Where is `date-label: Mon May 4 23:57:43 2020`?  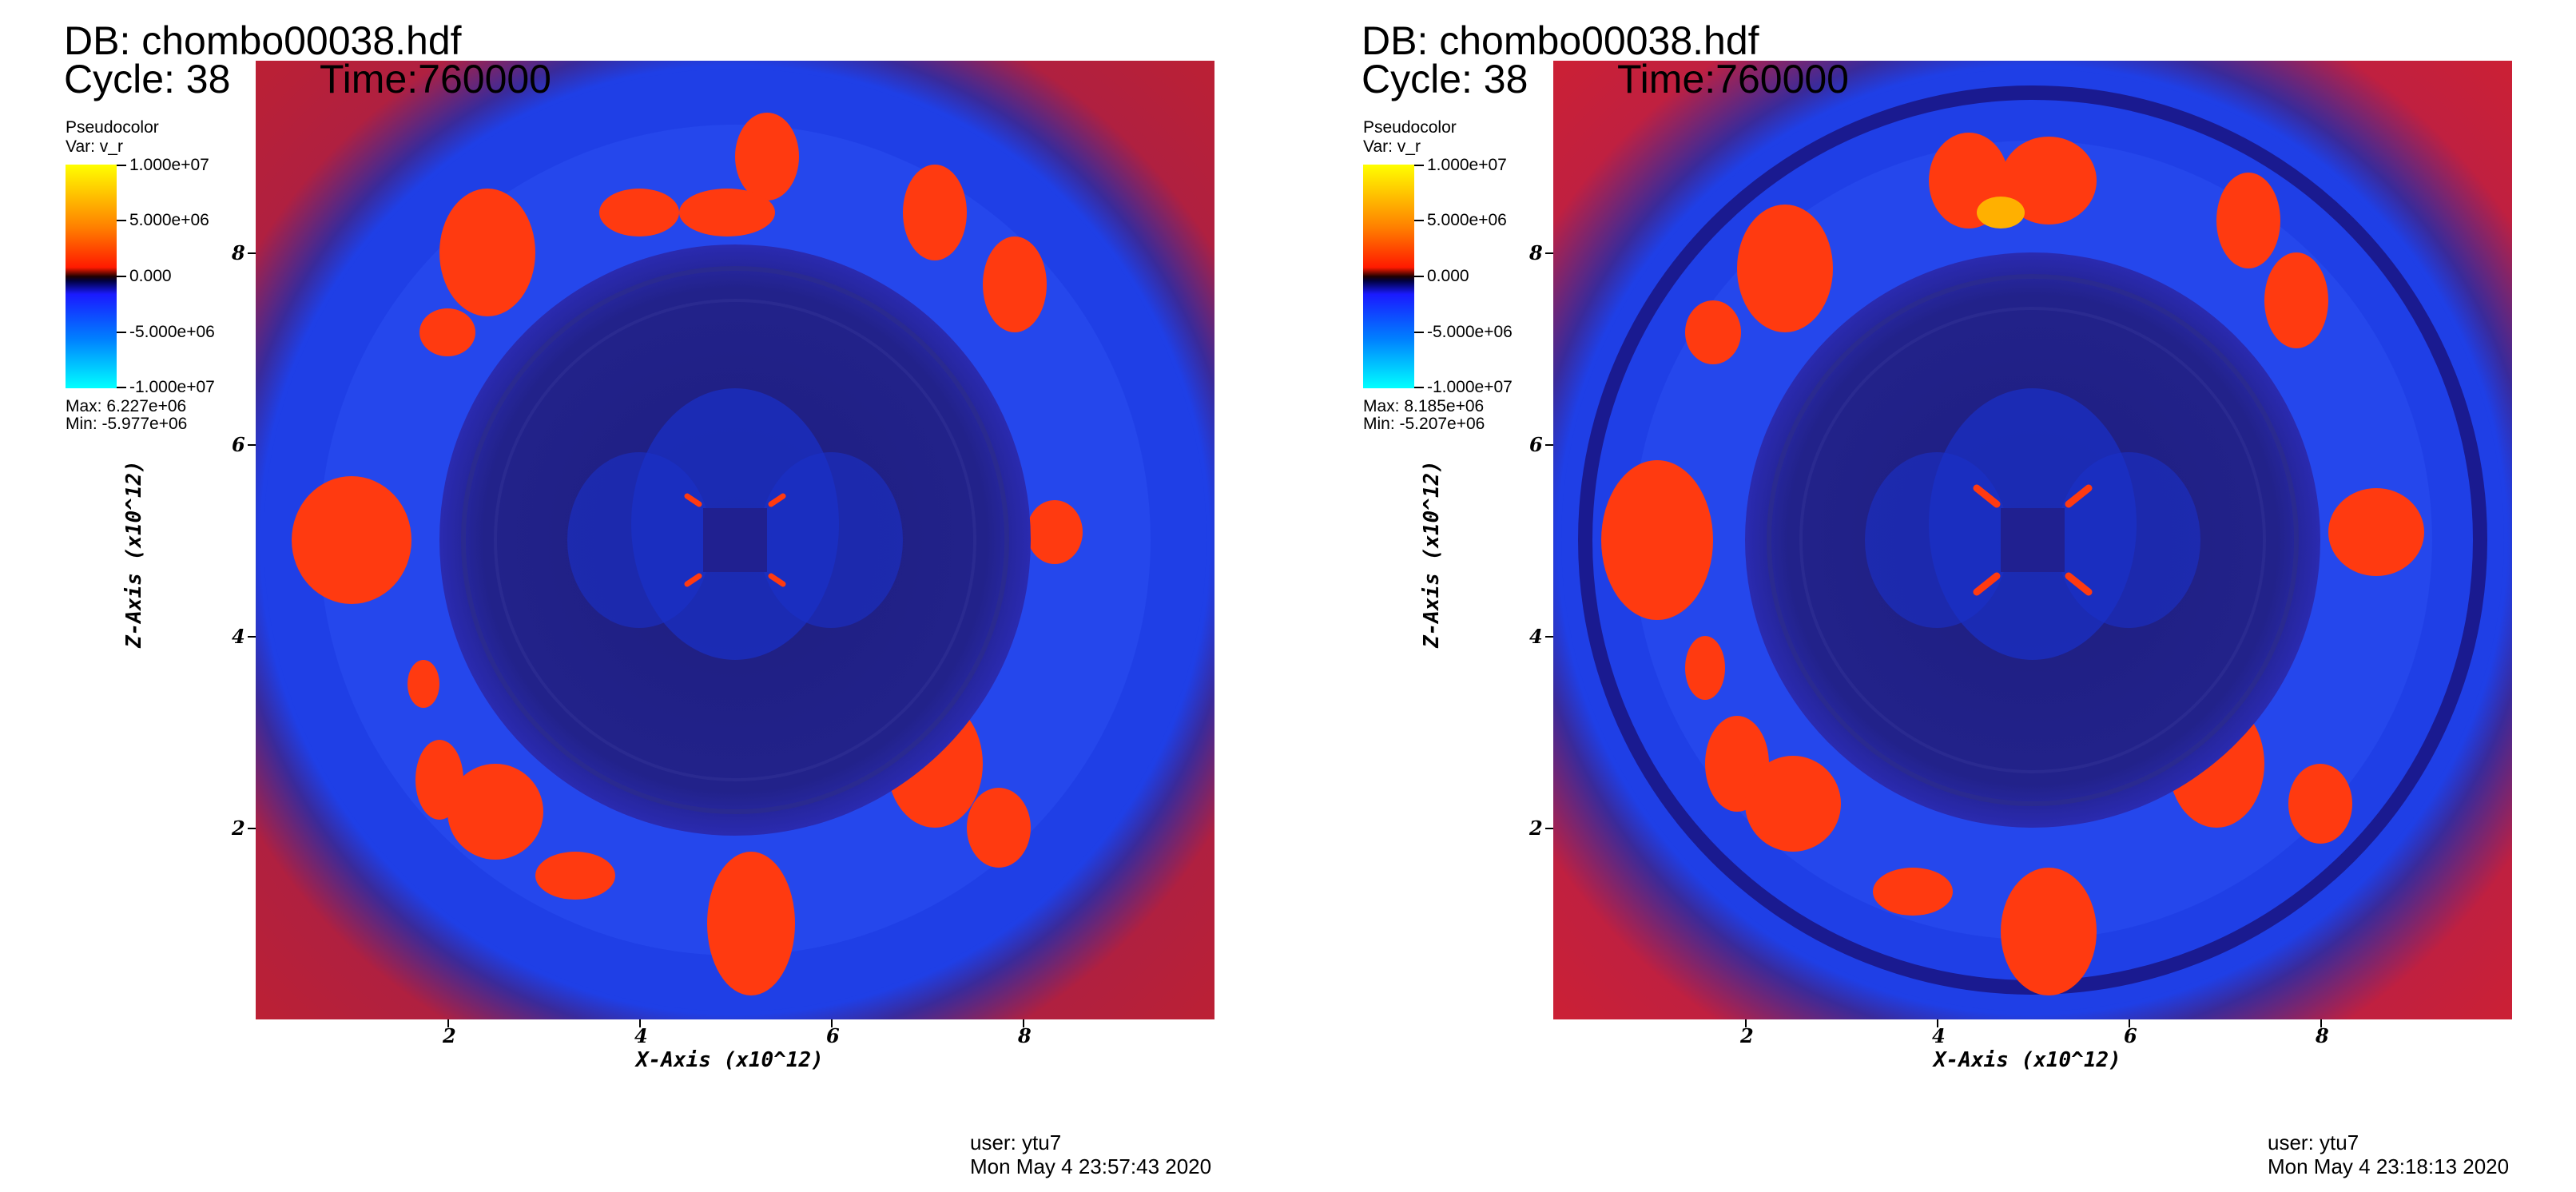 date-label: Mon May 4 23:57:43 2020 is located at coordinates (1091, 1166).